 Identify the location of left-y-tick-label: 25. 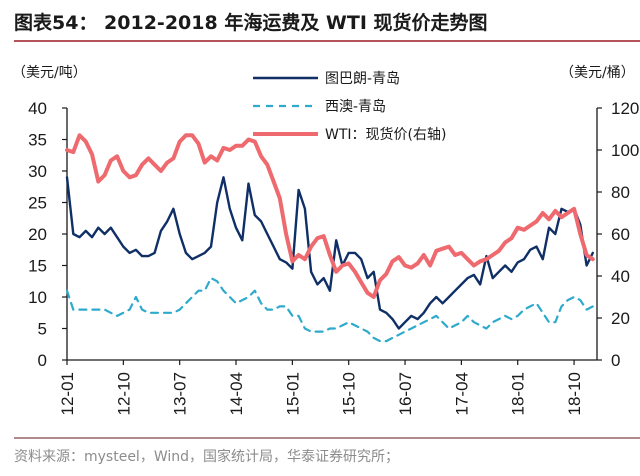
(37, 203).